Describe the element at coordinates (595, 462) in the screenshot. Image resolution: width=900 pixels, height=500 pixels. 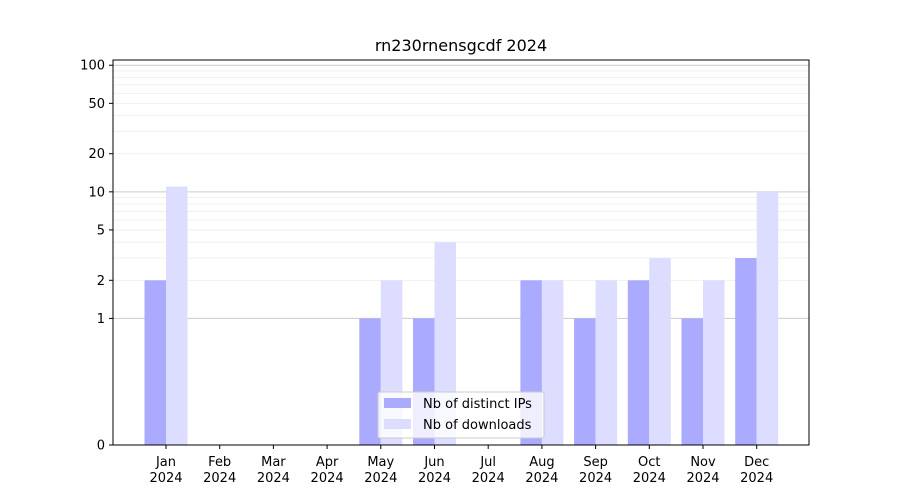
I see `x-tick-label-month: Sep` at that location.